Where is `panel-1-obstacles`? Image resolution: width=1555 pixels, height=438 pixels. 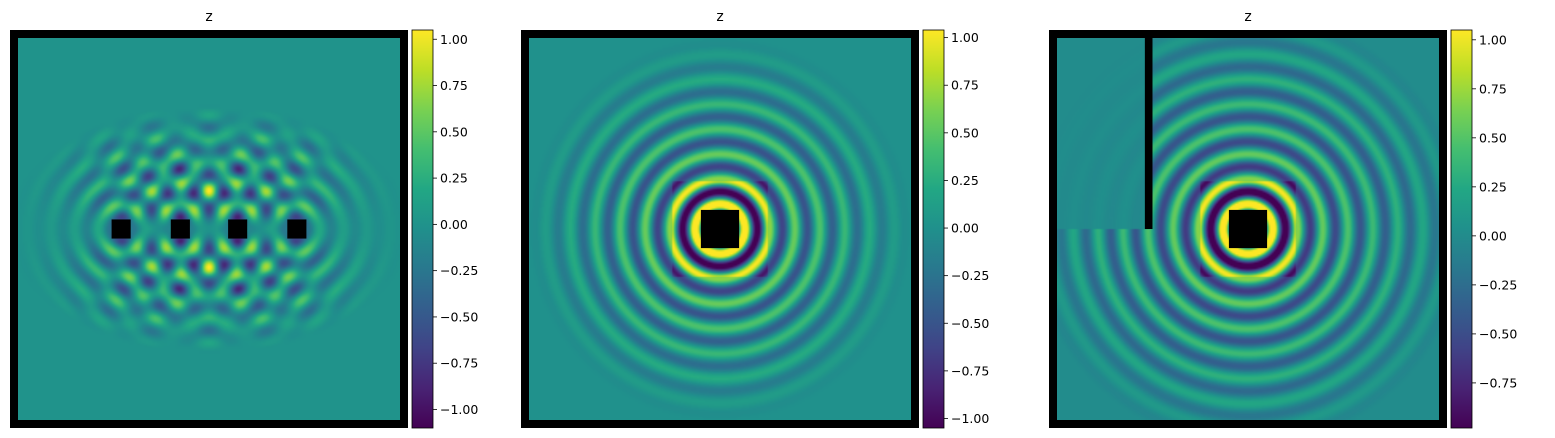
panel-1-obstacles is located at coordinates (209, 229).